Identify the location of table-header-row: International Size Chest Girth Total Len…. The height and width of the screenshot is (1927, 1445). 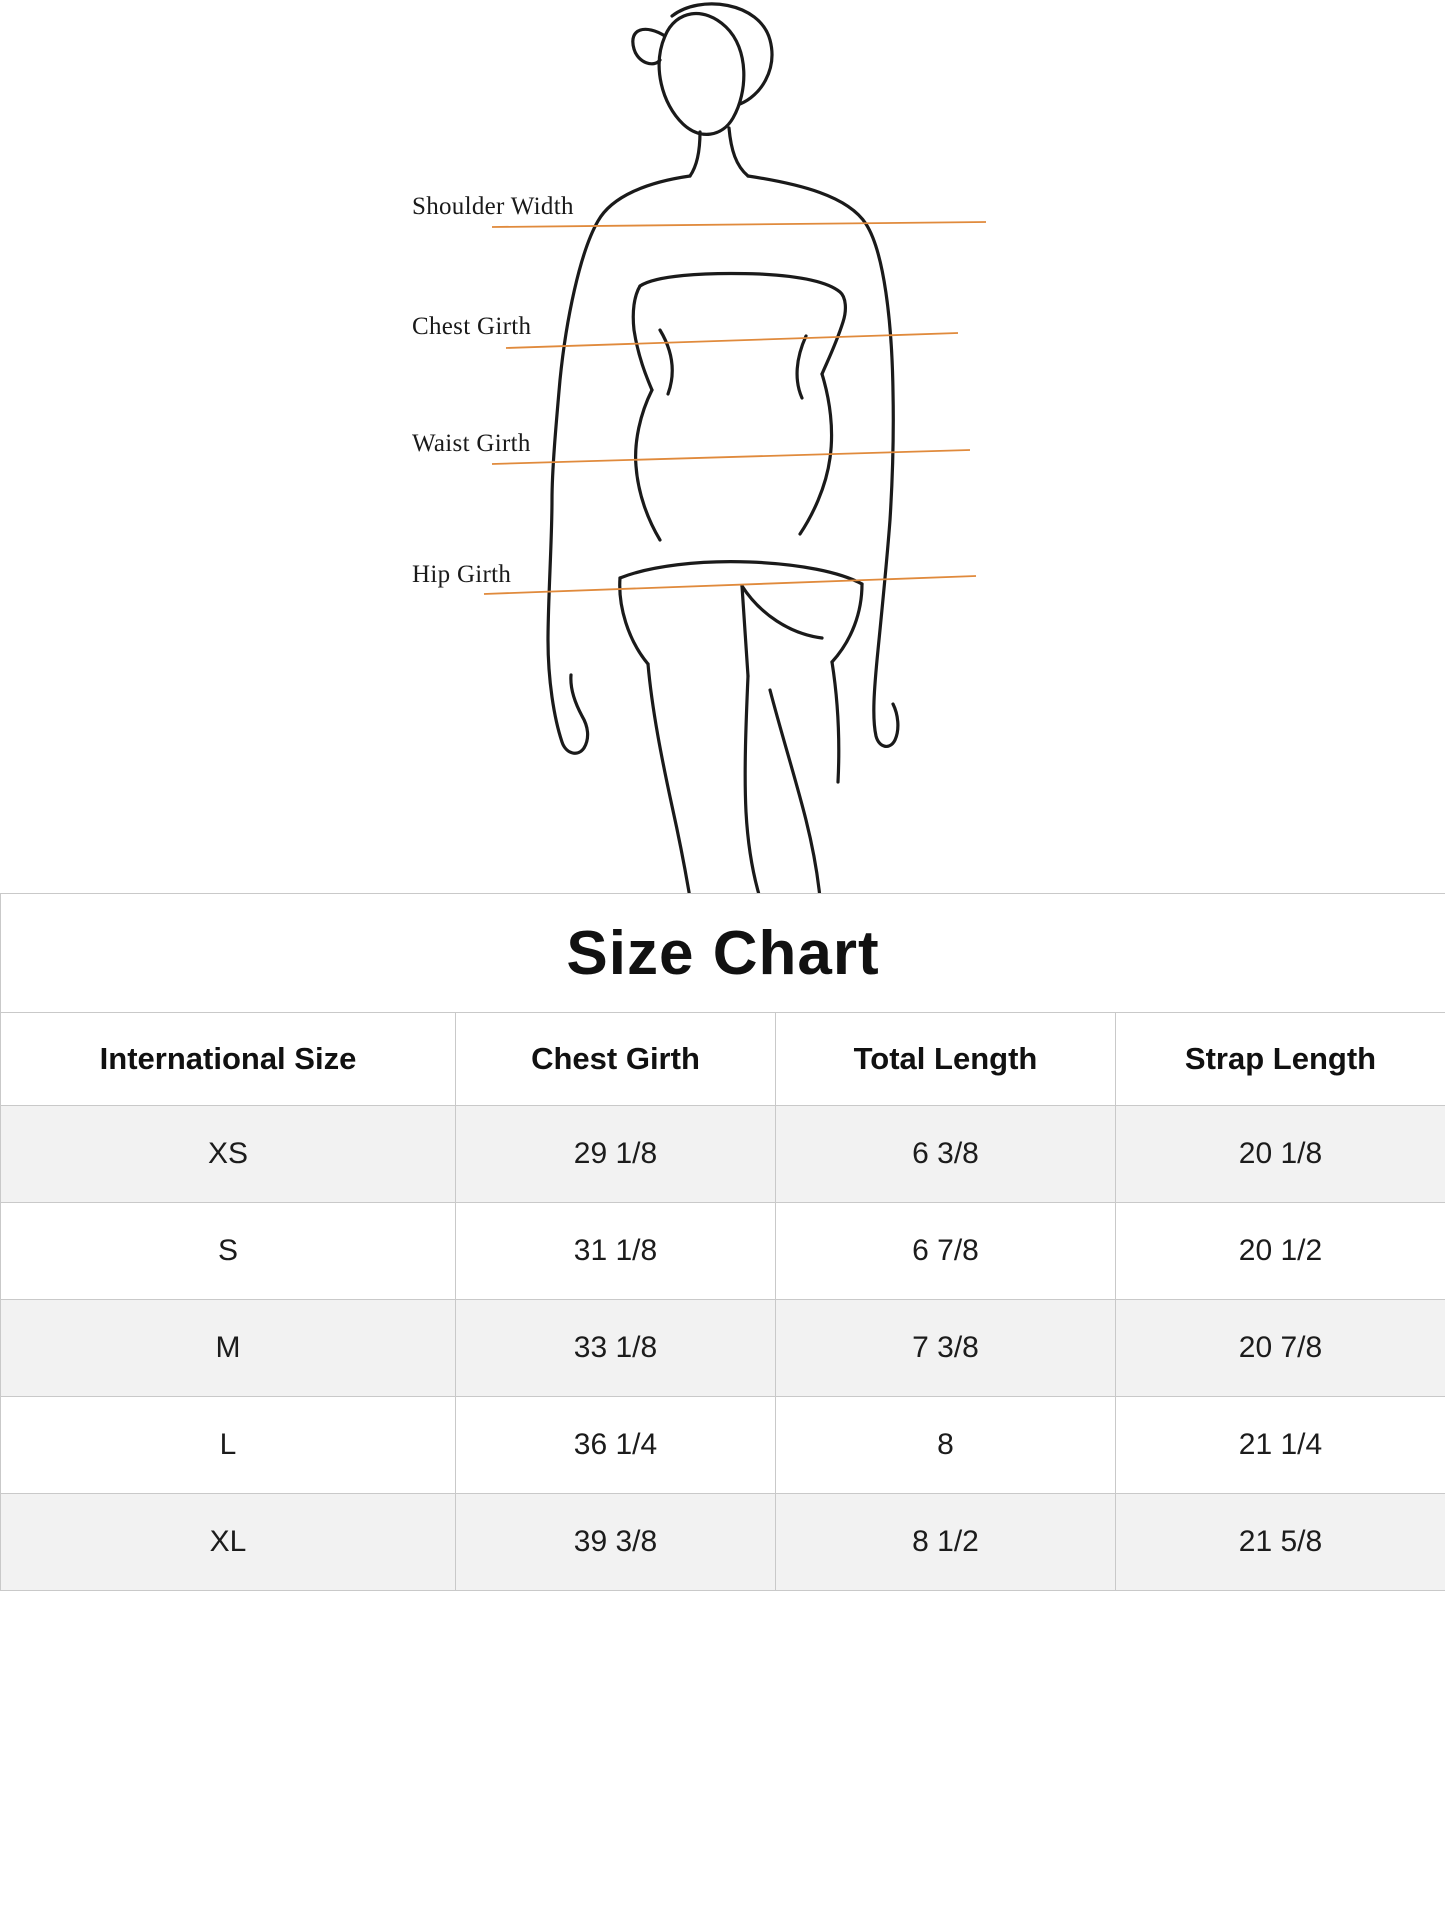
(722, 1059).